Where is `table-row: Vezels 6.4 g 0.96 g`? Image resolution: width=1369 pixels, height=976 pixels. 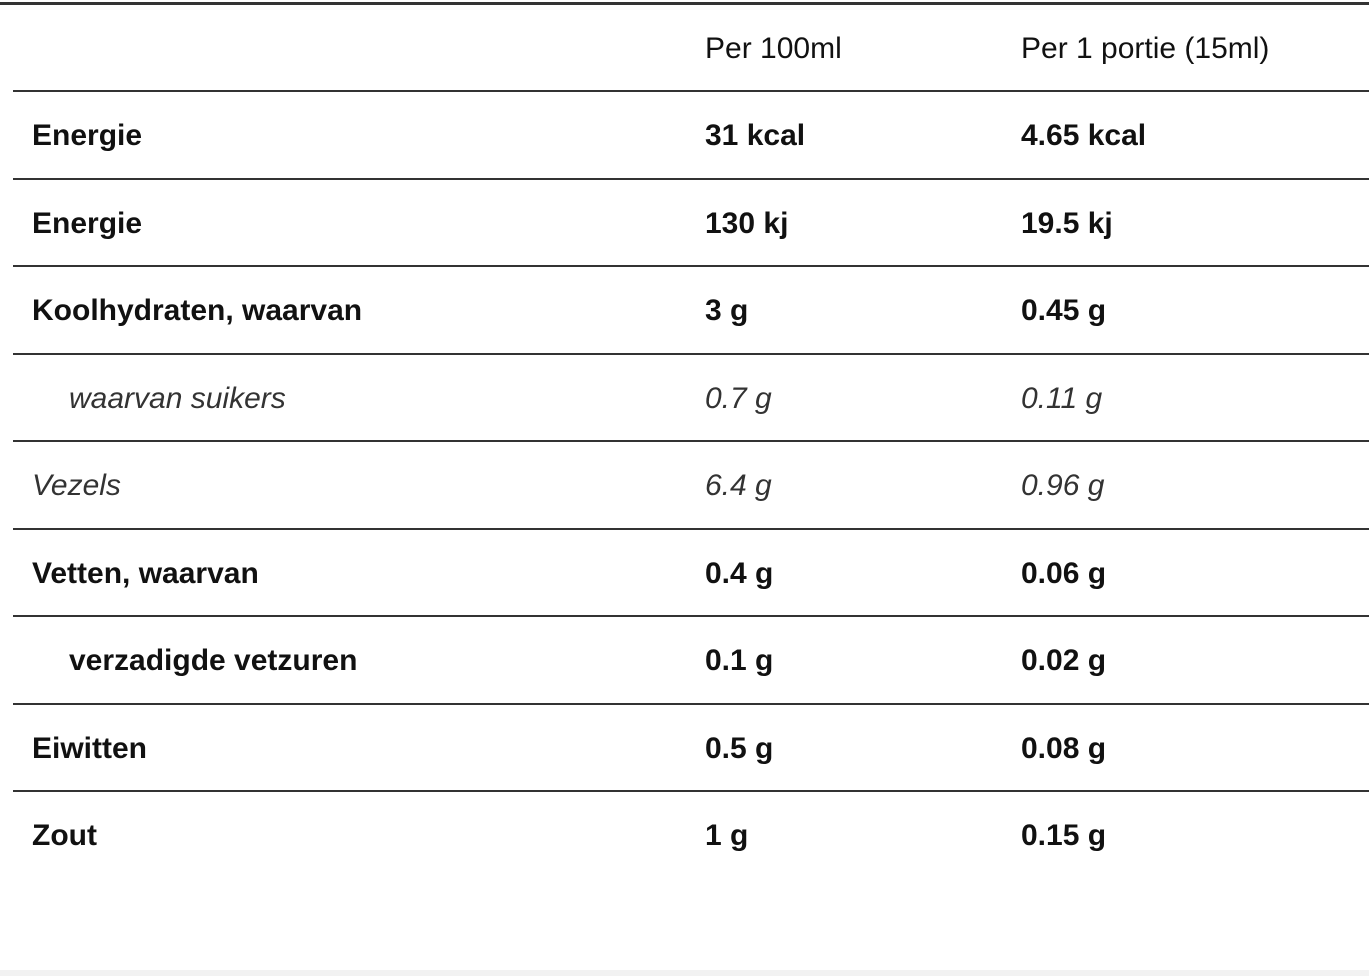 table-row: Vezels 6.4 g 0.96 g is located at coordinates (691, 484).